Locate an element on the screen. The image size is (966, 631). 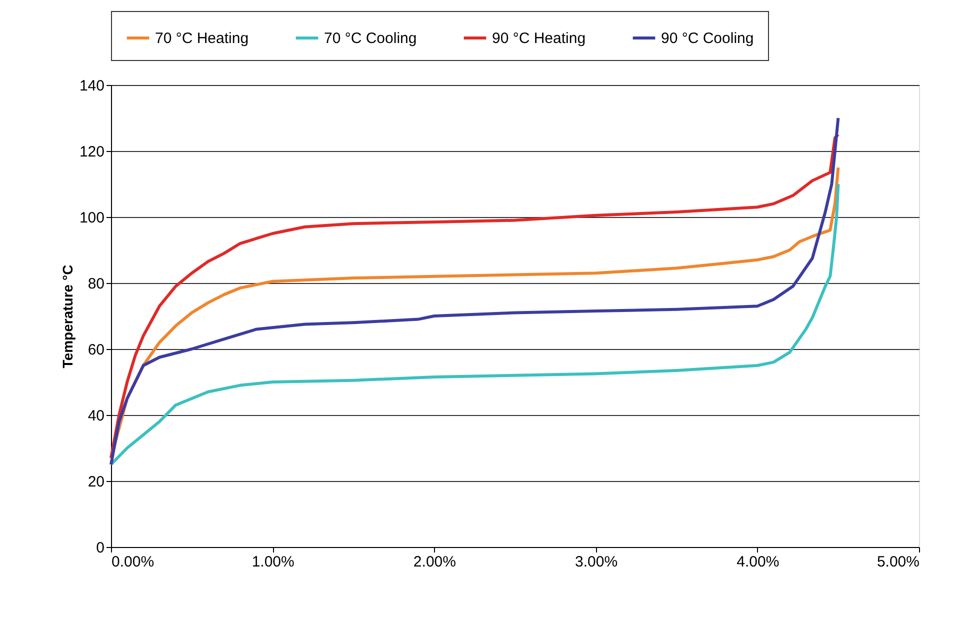
y-tick-label: 120 is located at coordinates (91, 152).